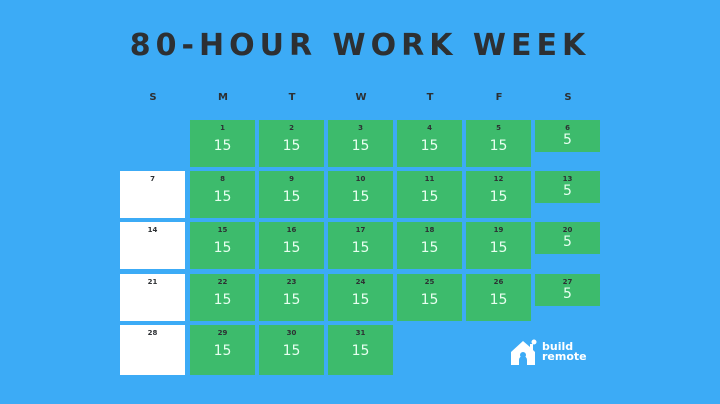  I want to click on day-number: 9, so click(291, 179).